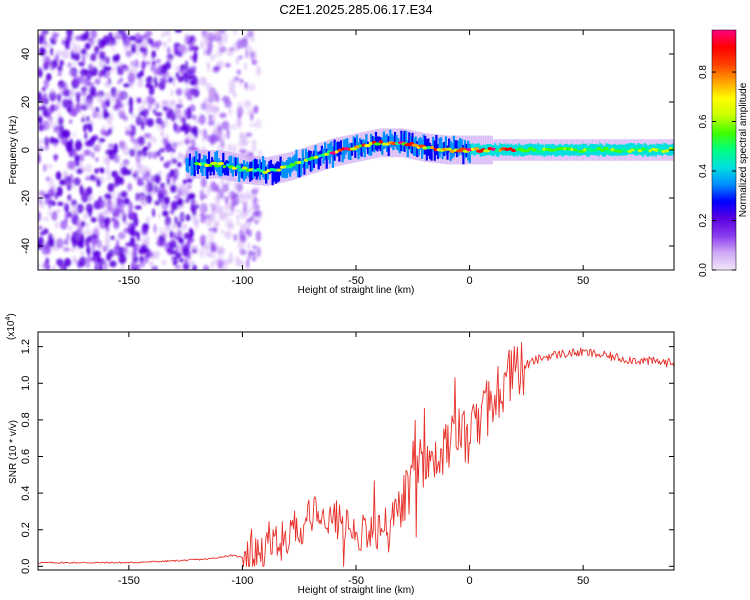  I want to click on spectrogram-noise, so click(150, 150).